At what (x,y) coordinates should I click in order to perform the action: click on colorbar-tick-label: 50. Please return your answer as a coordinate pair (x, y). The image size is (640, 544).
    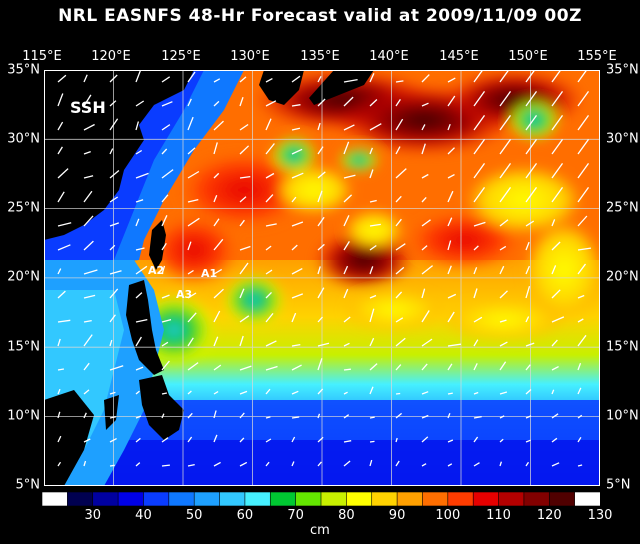
    Looking at the image, I should click on (194, 515).